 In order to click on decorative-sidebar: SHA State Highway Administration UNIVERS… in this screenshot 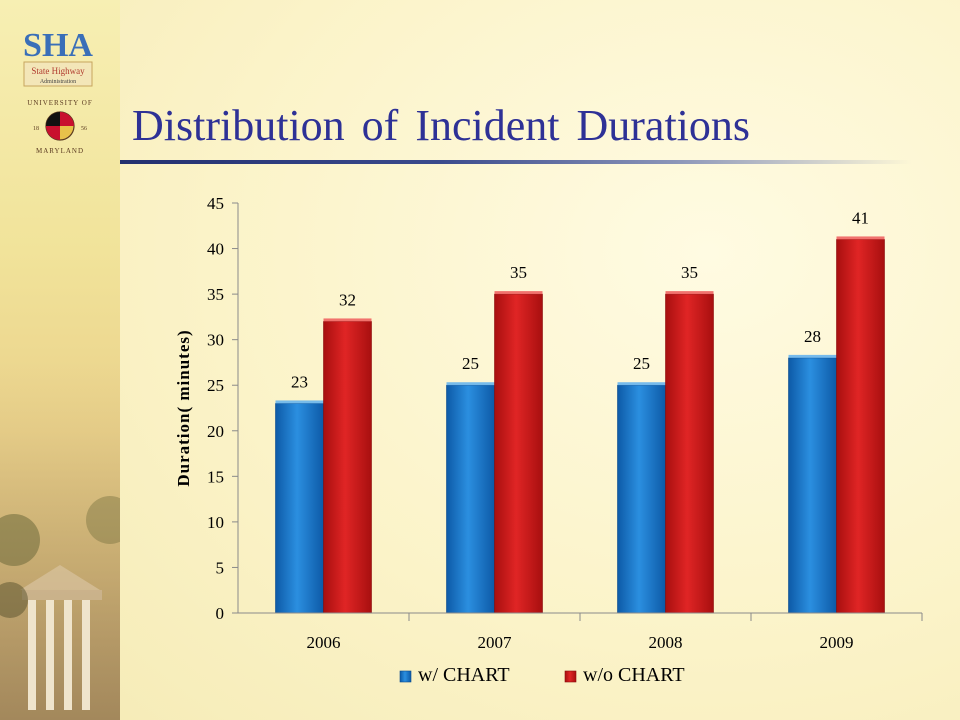, I will do `click(60, 360)`.